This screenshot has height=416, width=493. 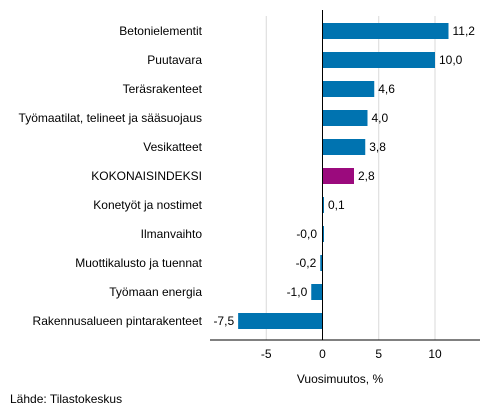 I want to click on category-label-2: Teräsrakenteet, so click(x=163, y=89).